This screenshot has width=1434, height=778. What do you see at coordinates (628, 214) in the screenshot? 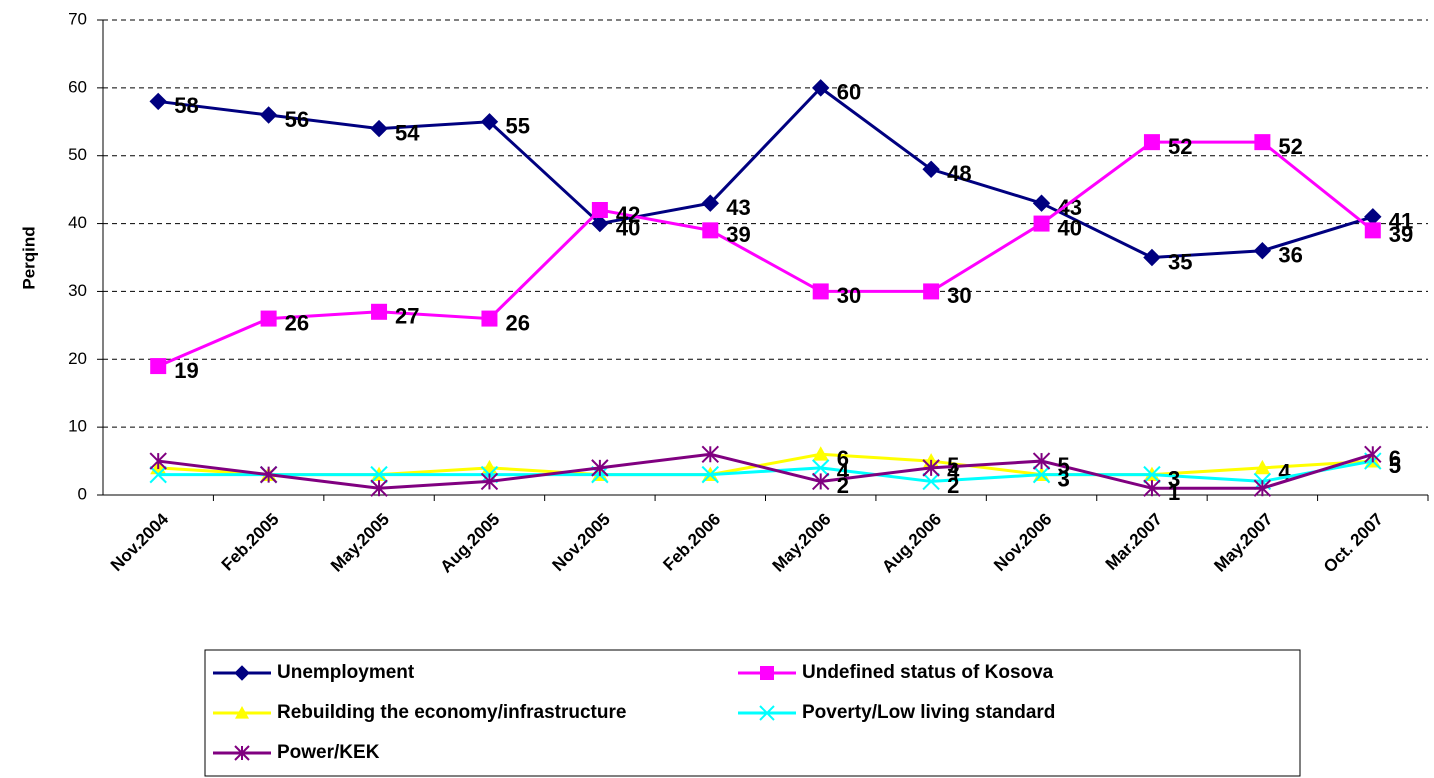
I see `data-label: 42` at bounding box center [628, 214].